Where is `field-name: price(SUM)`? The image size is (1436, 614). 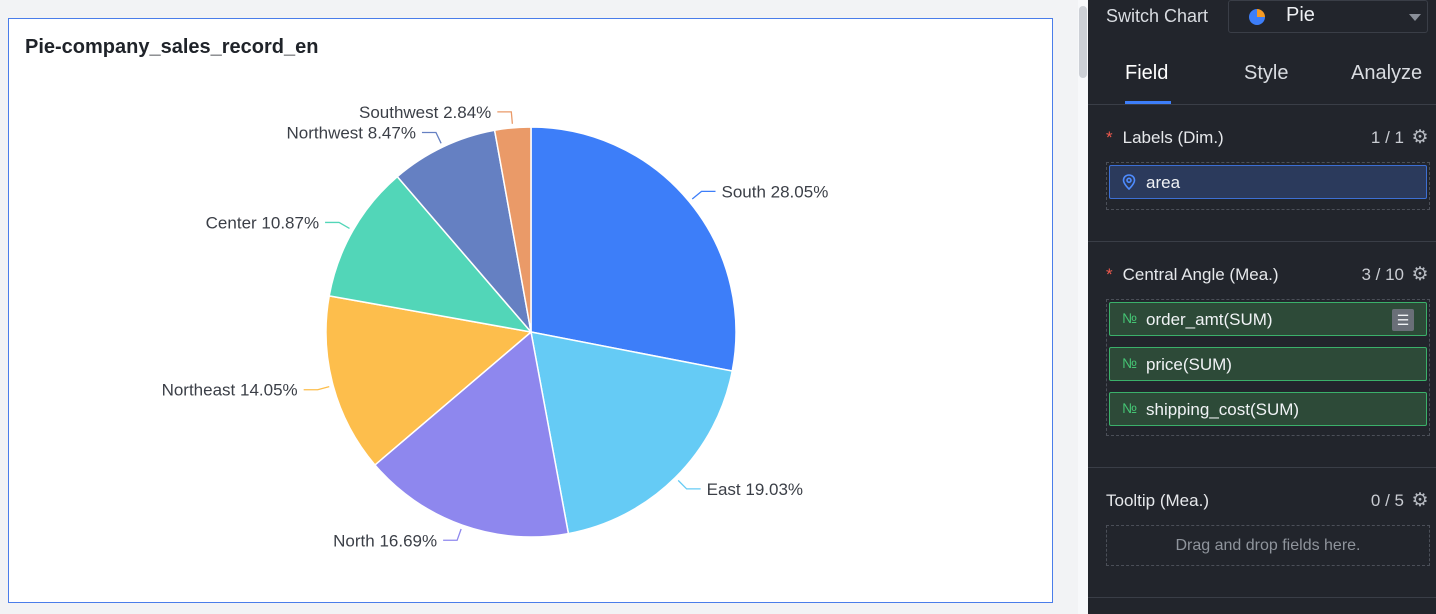
field-name: price(SUM) is located at coordinates (1189, 364).